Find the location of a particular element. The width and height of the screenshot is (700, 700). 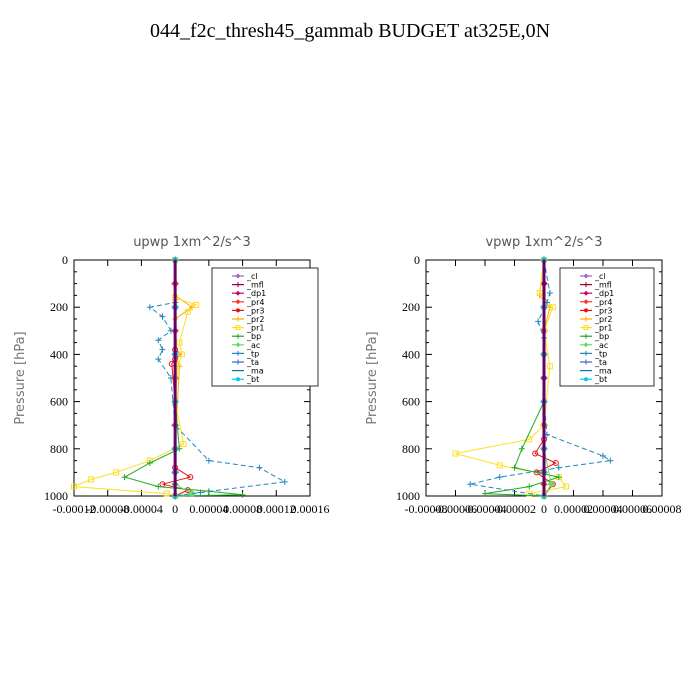

legend-entry: _pr2 is located at coordinates (248, 319).